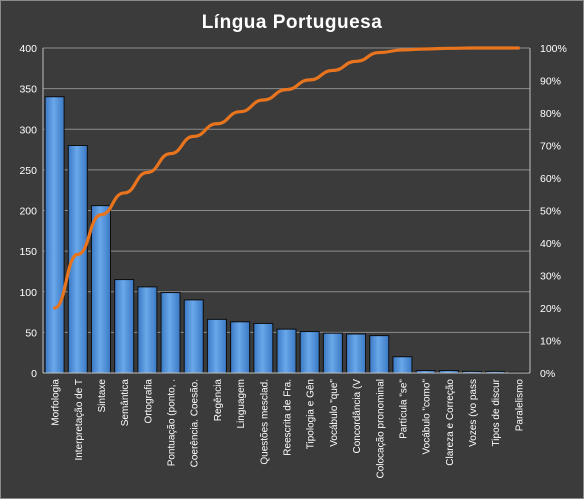 The width and height of the screenshot is (584, 499). Describe the element at coordinates (550, 179) in the screenshot. I see `right-tick-label: 60%` at that location.